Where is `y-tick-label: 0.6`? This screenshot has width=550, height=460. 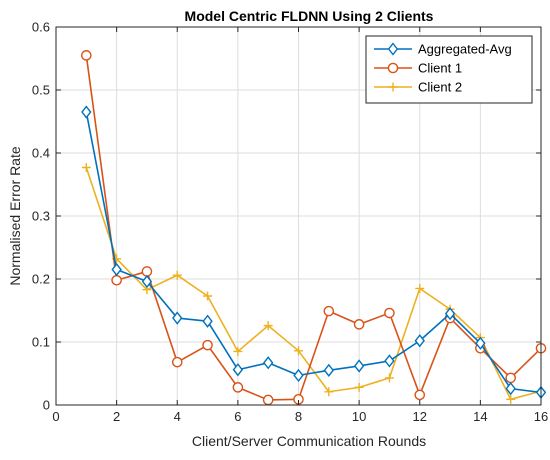
y-tick-label: 0.6 is located at coordinates (41, 27).